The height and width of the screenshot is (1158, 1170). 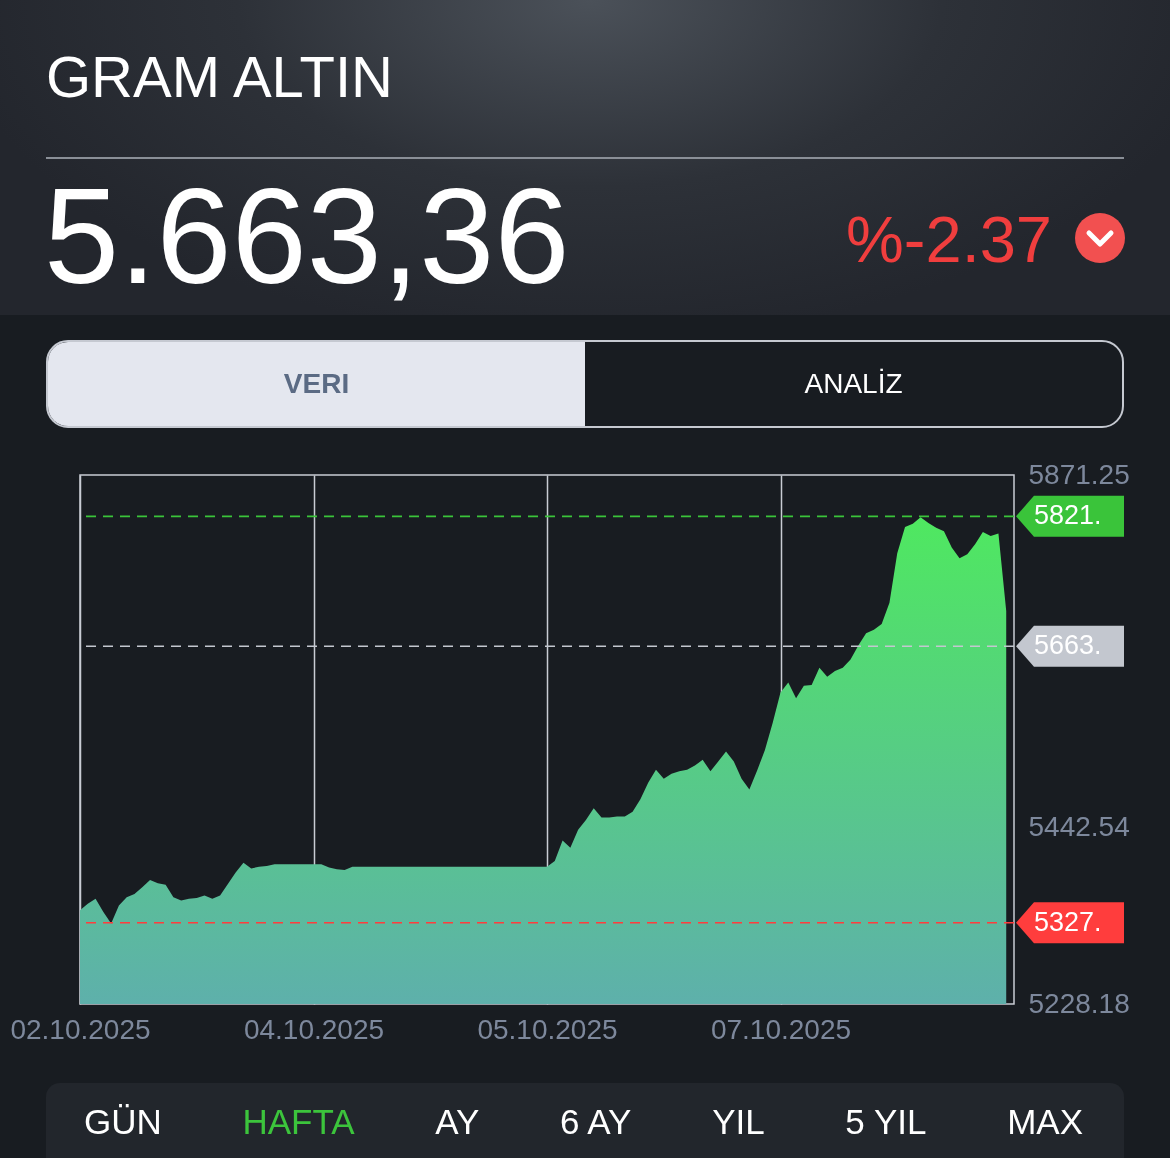 What do you see at coordinates (1068, 515) in the screenshot?
I see `ref-line-label: 5821.` at bounding box center [1068, 515].